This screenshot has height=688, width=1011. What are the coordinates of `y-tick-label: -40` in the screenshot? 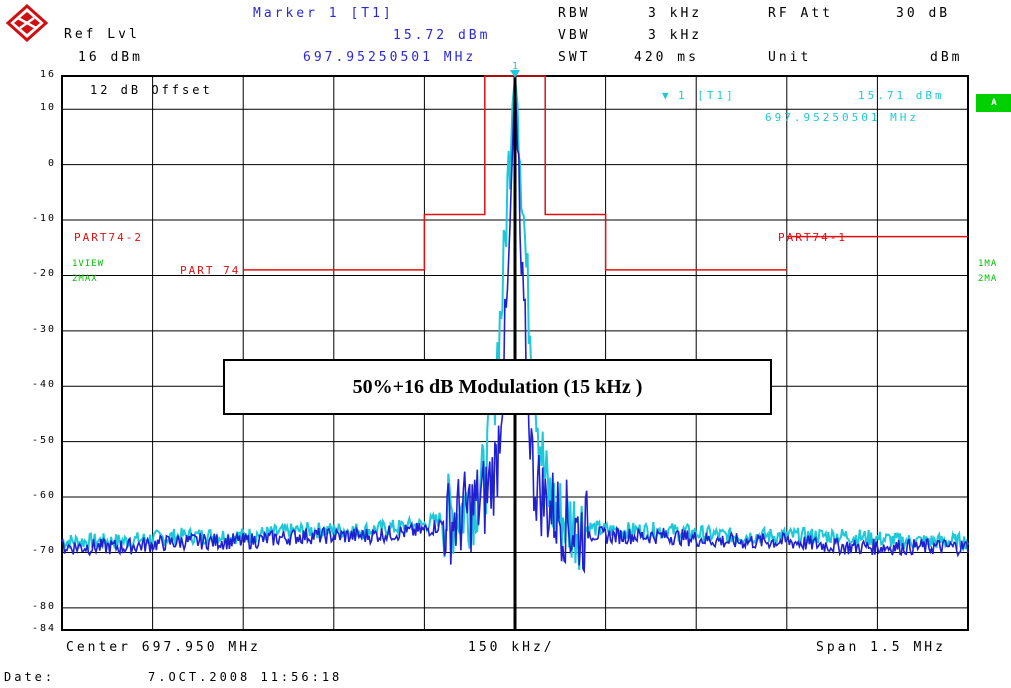 It's located at (43, 385).